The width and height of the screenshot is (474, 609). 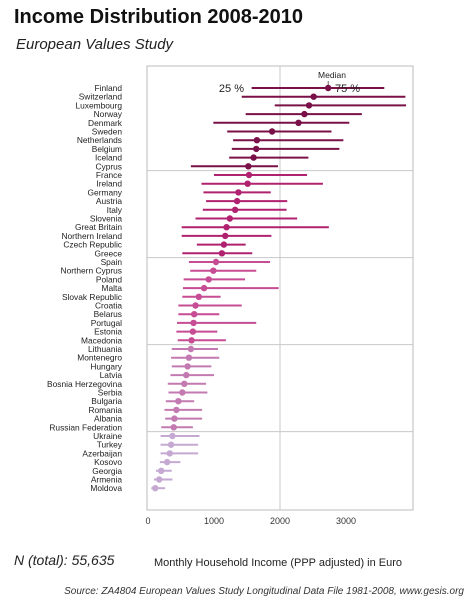 I want to click on chart-subtitle: European Values Study, so click(x=95, y=44).